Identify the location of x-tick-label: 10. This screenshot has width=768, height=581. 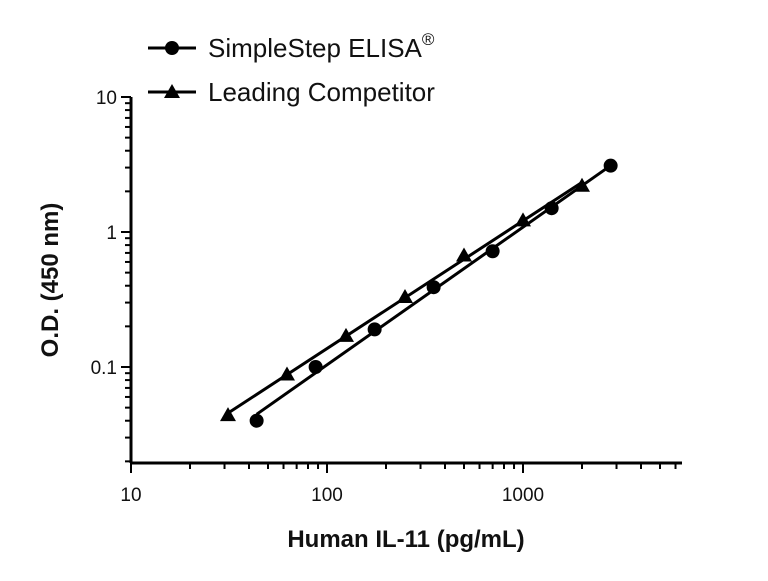
(130, 495).